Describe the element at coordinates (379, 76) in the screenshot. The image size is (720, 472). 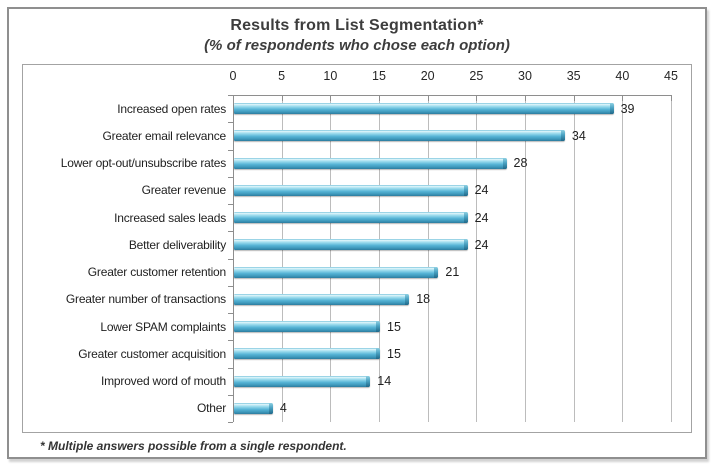
I see `x-axis-tick-label: 15` at that location.